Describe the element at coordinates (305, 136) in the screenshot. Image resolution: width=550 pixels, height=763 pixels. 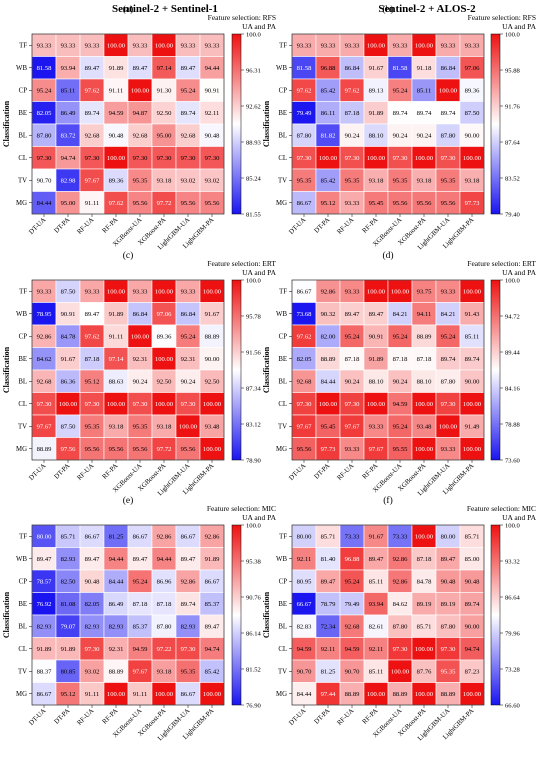
I see `cell-value-label: 87.80` at that location.